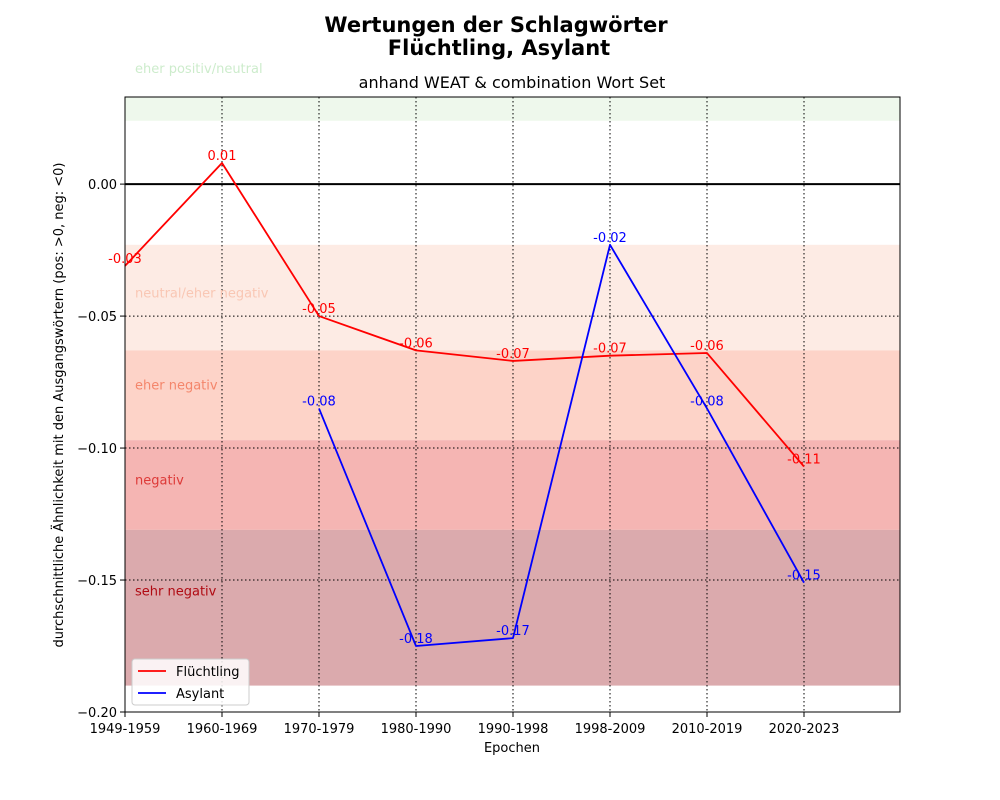 This screenshot has height=800, width=1000. Describe the element at coordinates (804, 729) in the screenshot. I see `x-tick-label: 2020-2023` at that location.